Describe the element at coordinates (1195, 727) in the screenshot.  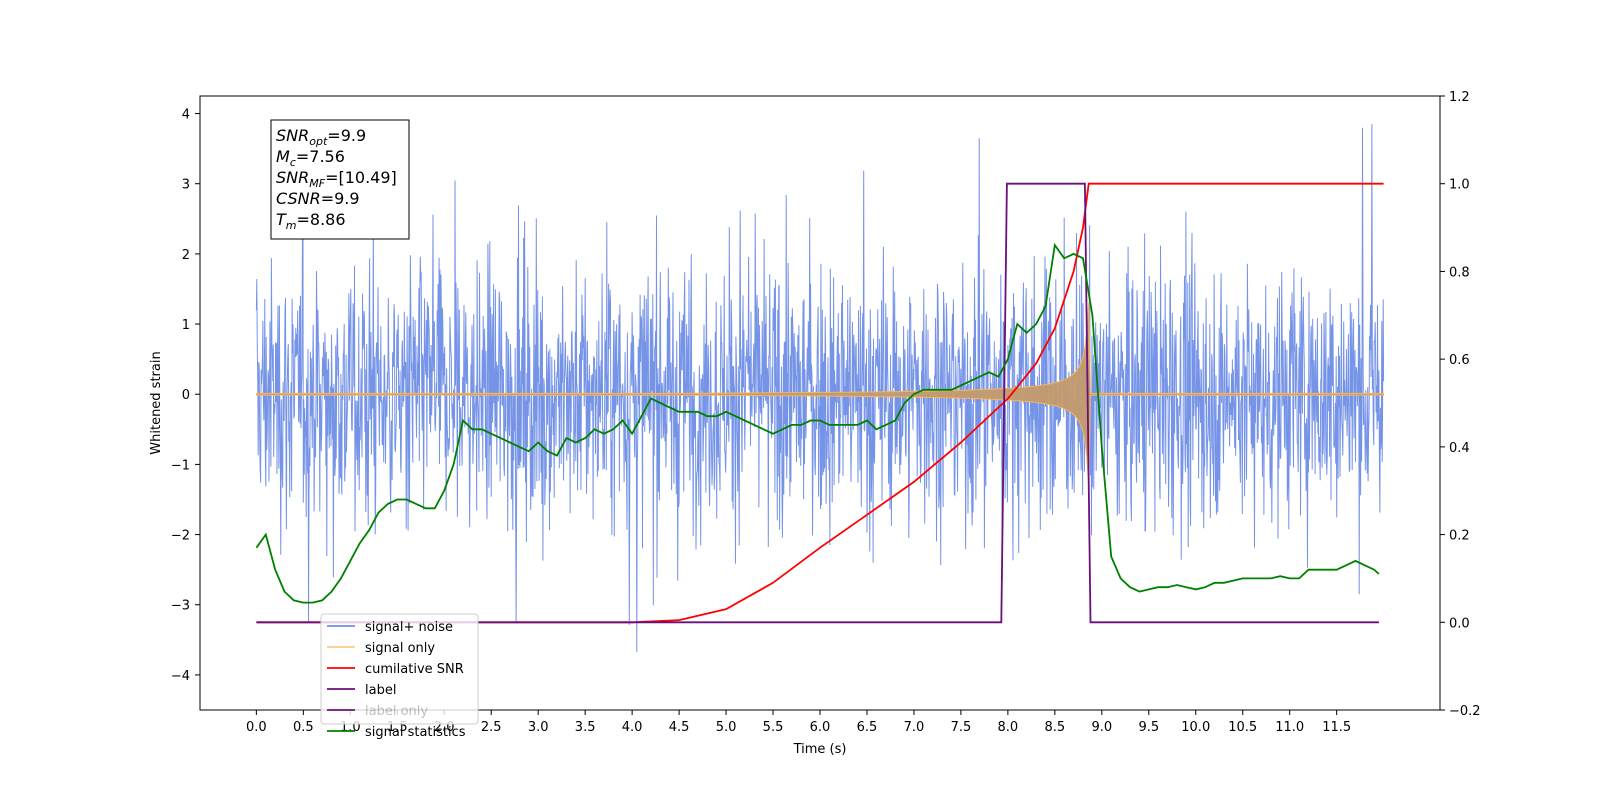
I see `x-tick-label: 10.0` at that location.